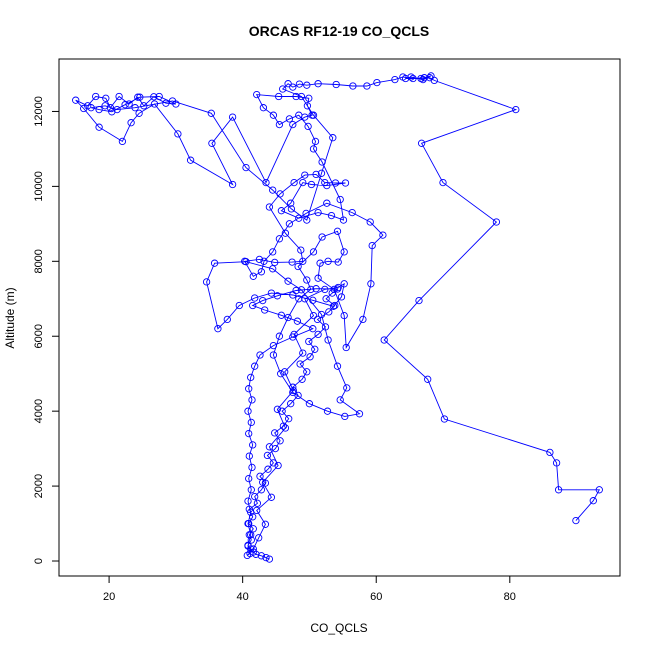  What do you see at coordinates (46, 330) in the screenshot?
I see `y-axis: 0 2000 4000 6000 8000 10000 12000` at bounding box center [46, 330].